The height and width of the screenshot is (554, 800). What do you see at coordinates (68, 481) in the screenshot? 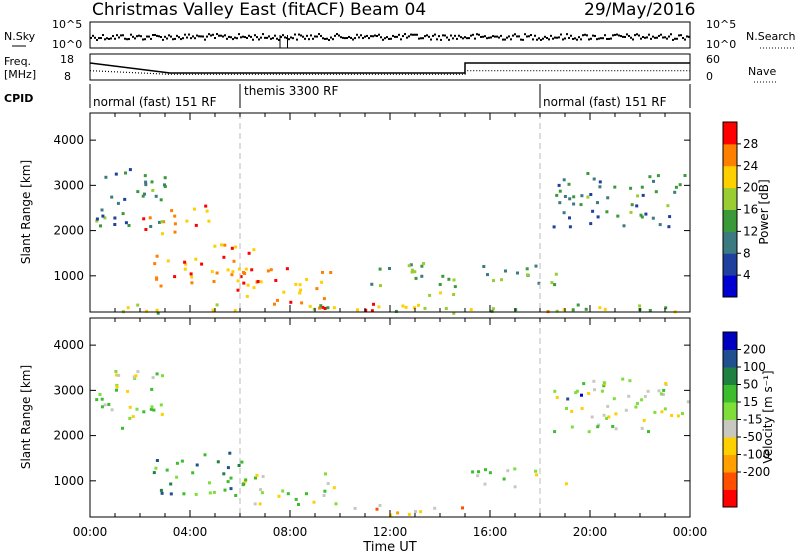
I see `y-tick-label: 1000` at bounding box center [68, 481].